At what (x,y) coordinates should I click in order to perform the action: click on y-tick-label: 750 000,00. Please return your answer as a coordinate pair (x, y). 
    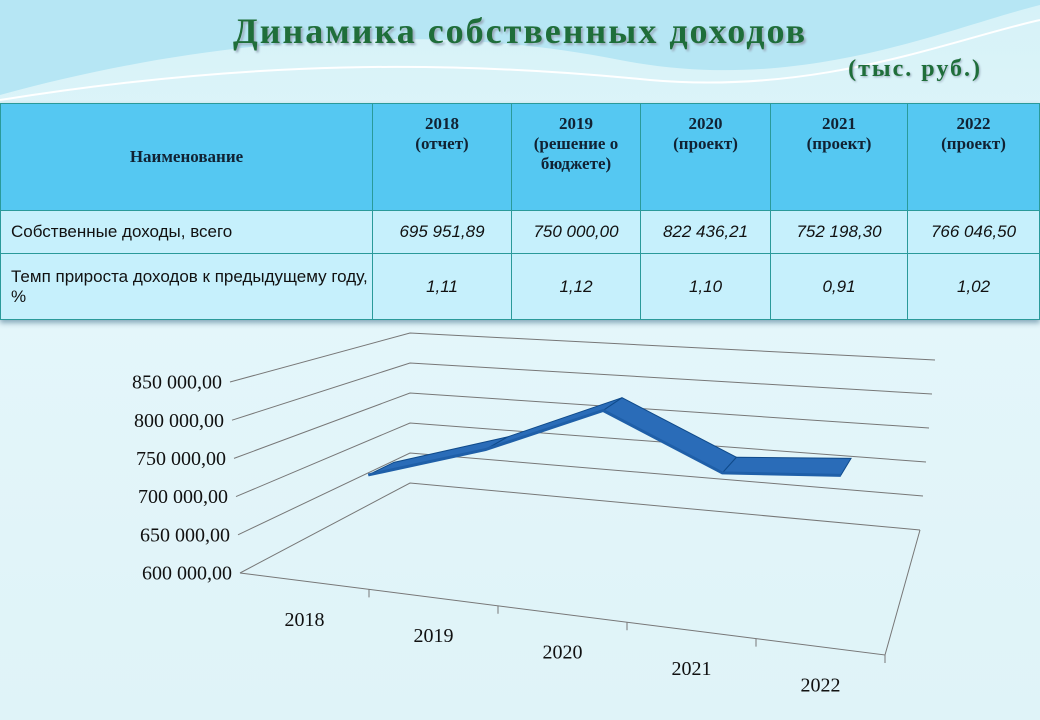
    Looking at the image, I should click on (181, 459).